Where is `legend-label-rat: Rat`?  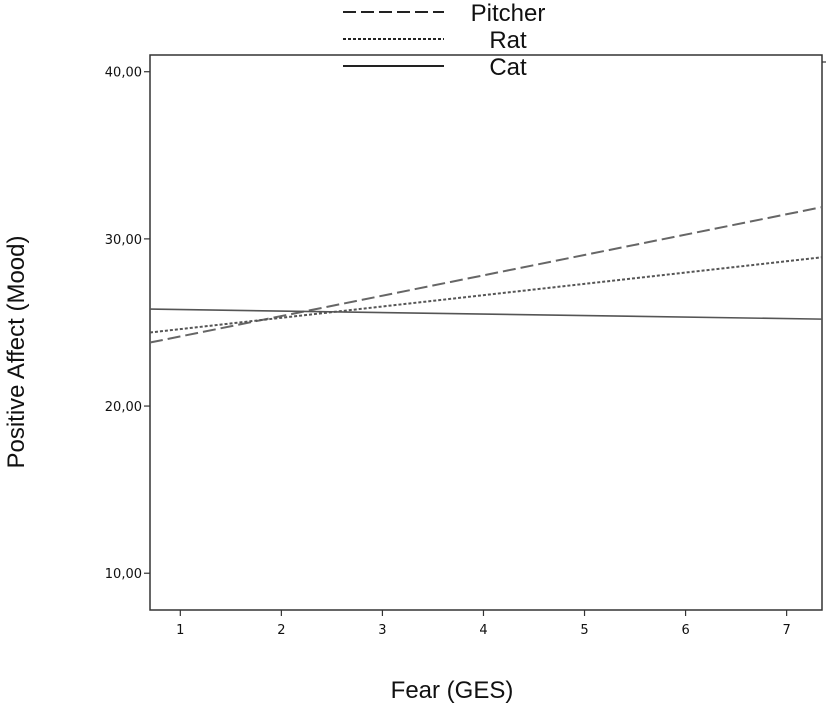
legend-label-rat: Rat is located at coordinates (508, 40).